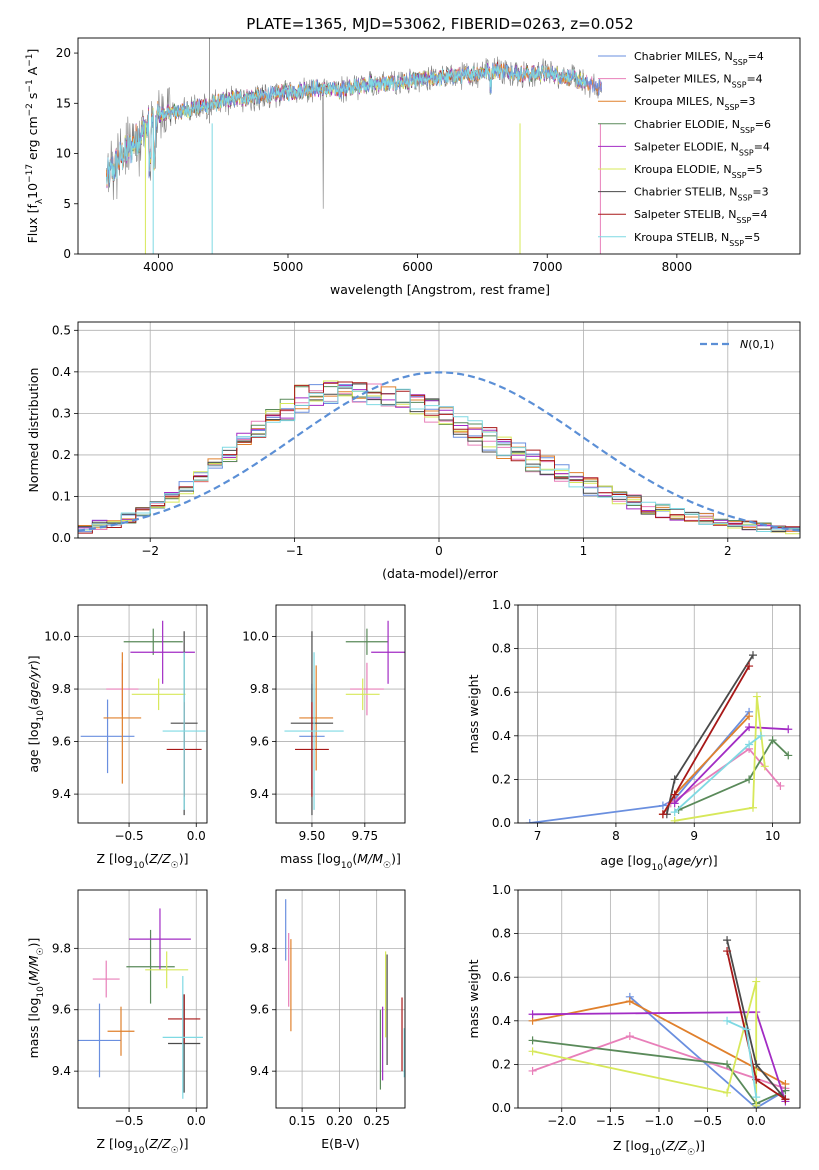  I want to click on x-axis-label: Z [log10(Z/Z☉)], so click(143, 1146).